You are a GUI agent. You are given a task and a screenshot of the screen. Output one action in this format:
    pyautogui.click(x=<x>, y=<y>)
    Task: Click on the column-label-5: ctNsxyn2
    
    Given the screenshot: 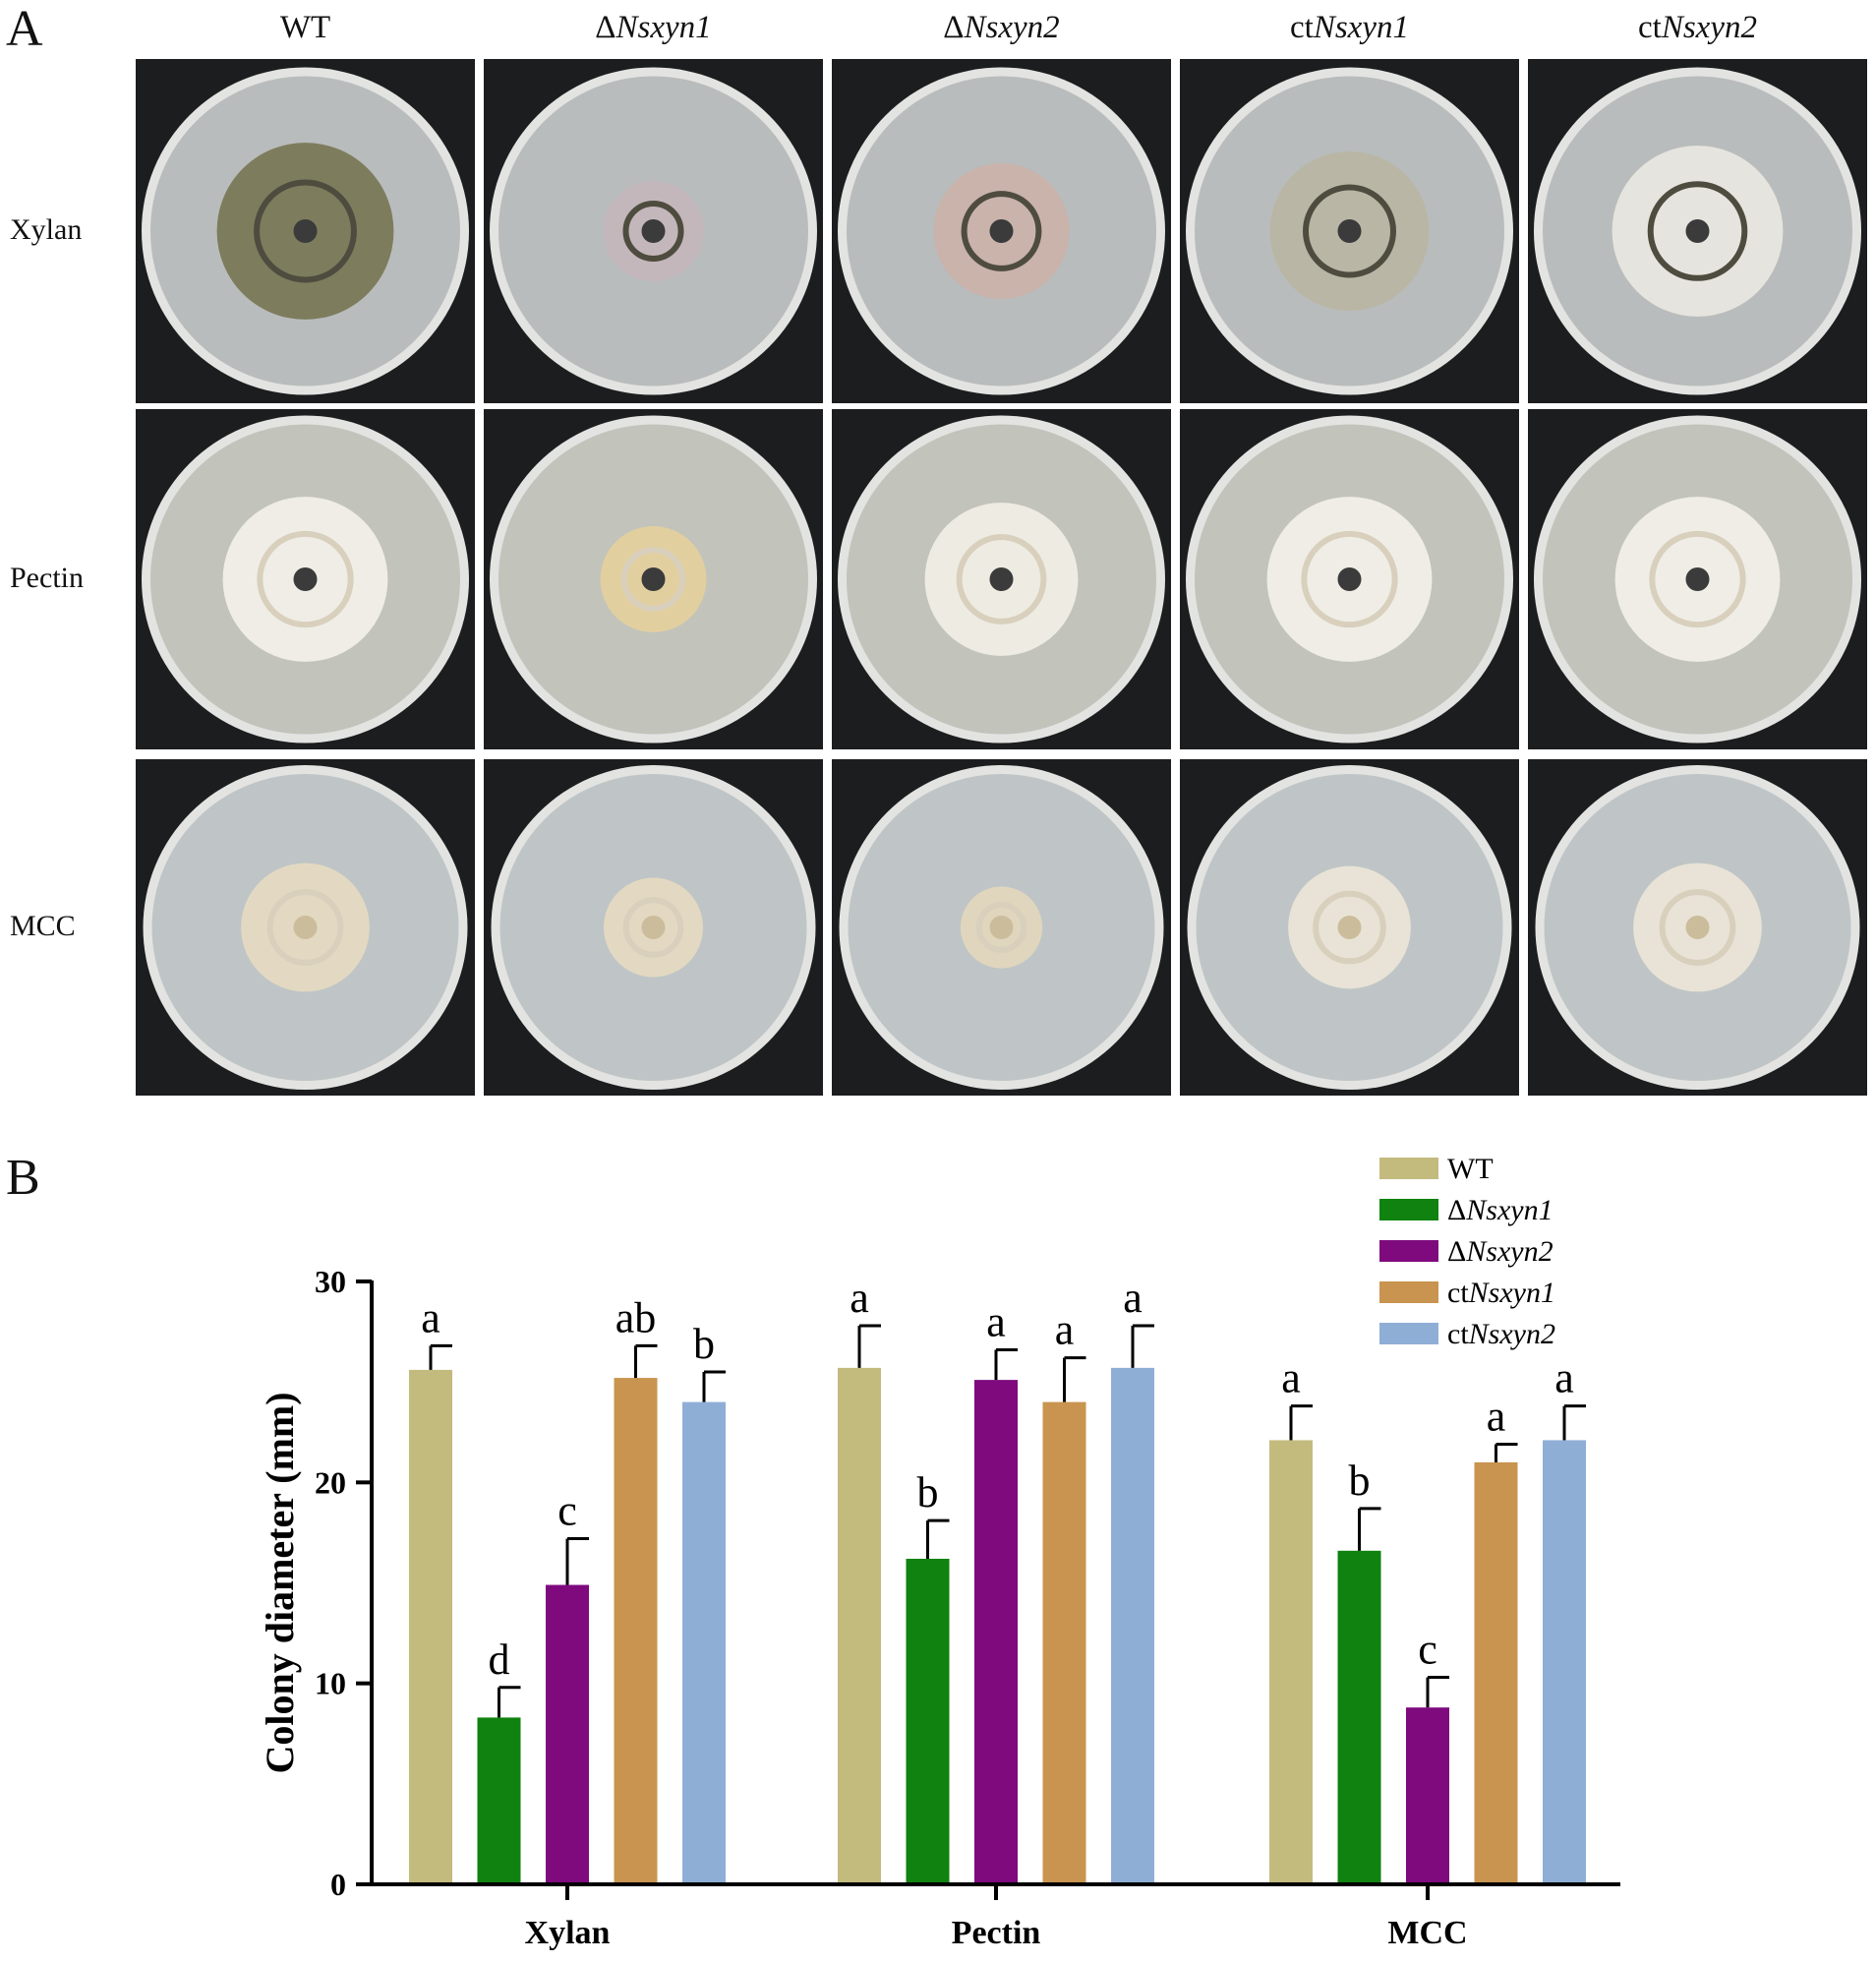 What is the action you would take?
    pyautogui.click(x=1697, y=28)
    